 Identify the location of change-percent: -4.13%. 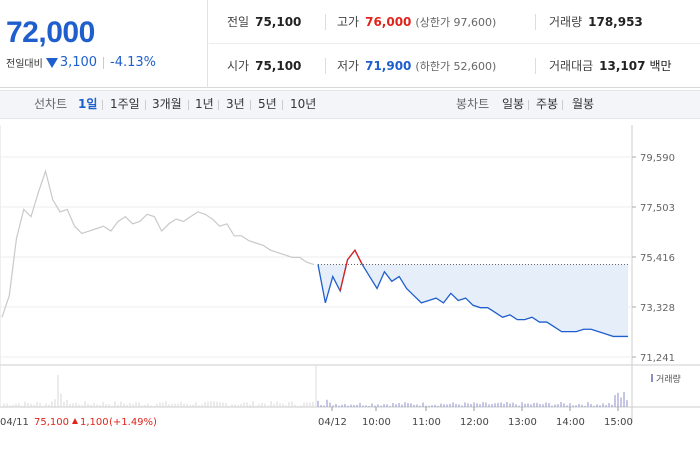
(133, 62).